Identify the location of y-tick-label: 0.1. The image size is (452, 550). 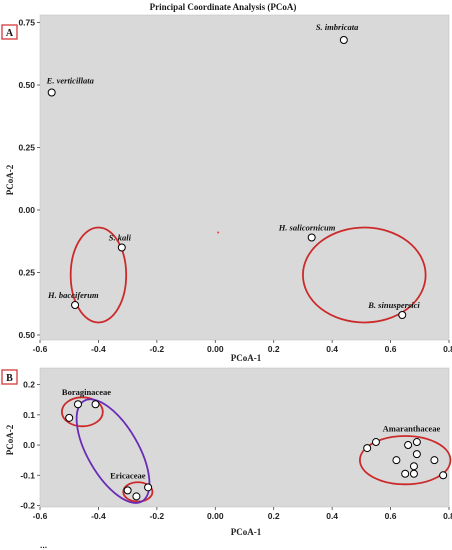
(29, 415).